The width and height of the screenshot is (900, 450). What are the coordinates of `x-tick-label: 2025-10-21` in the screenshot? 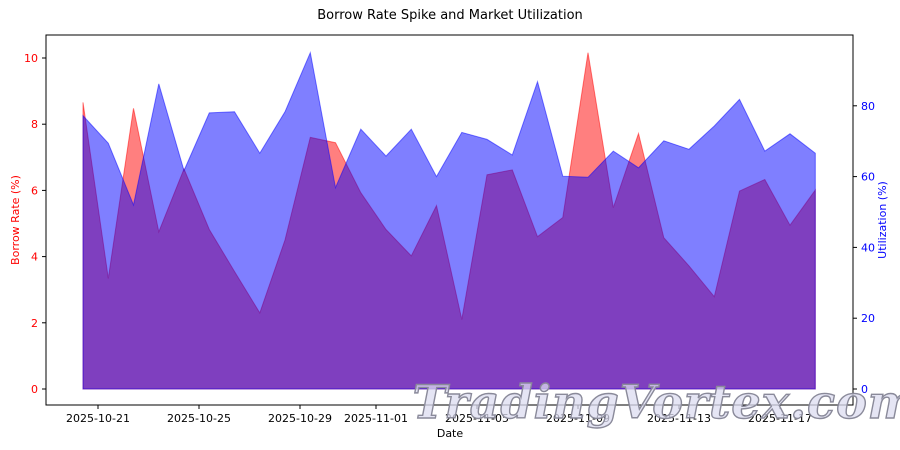 It's located at (98, 418).